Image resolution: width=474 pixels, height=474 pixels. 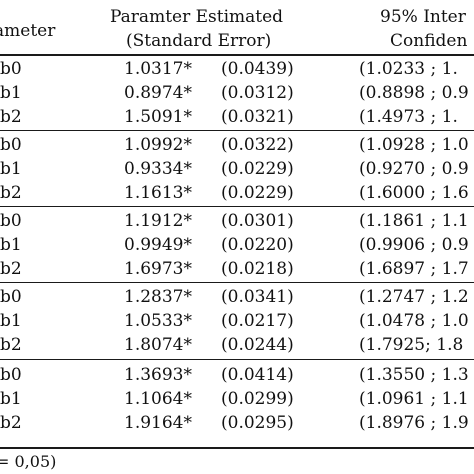 I want to click on cell-estimate: 1.0317*, so click(x=158, y=69).